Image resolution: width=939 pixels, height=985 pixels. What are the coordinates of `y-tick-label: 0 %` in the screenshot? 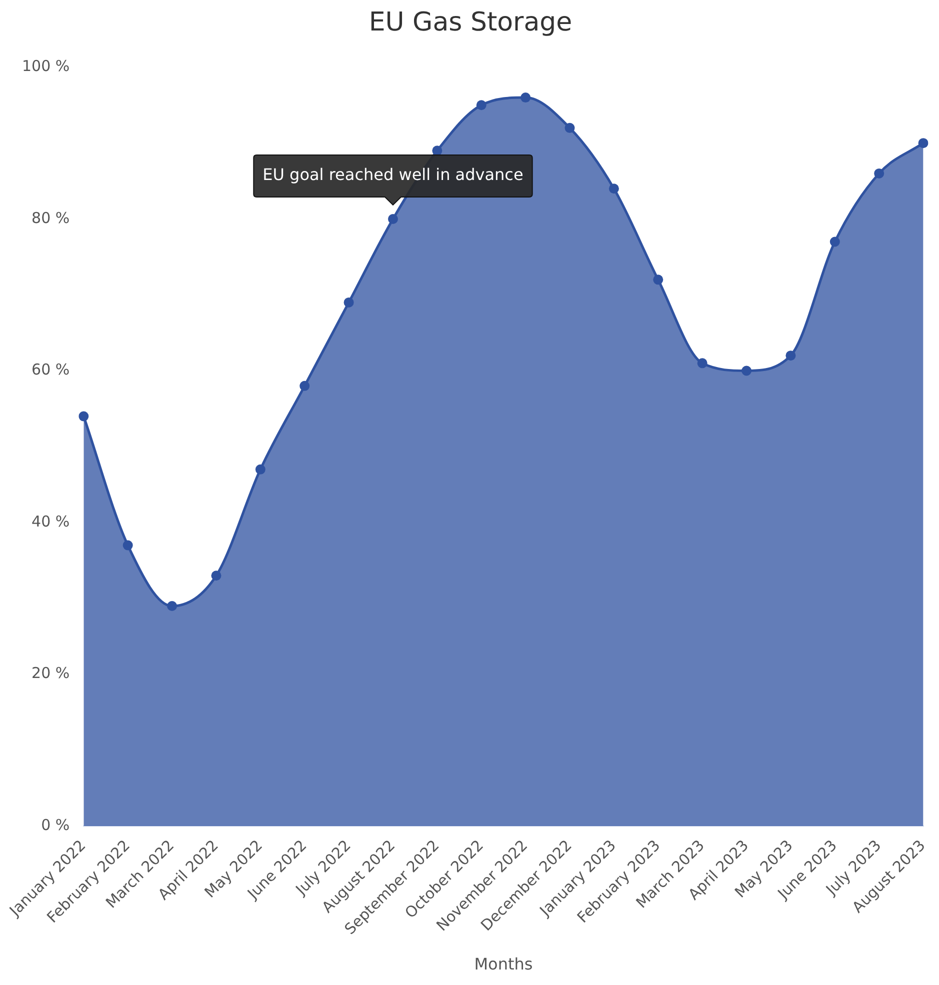 It's located at (55, 825).